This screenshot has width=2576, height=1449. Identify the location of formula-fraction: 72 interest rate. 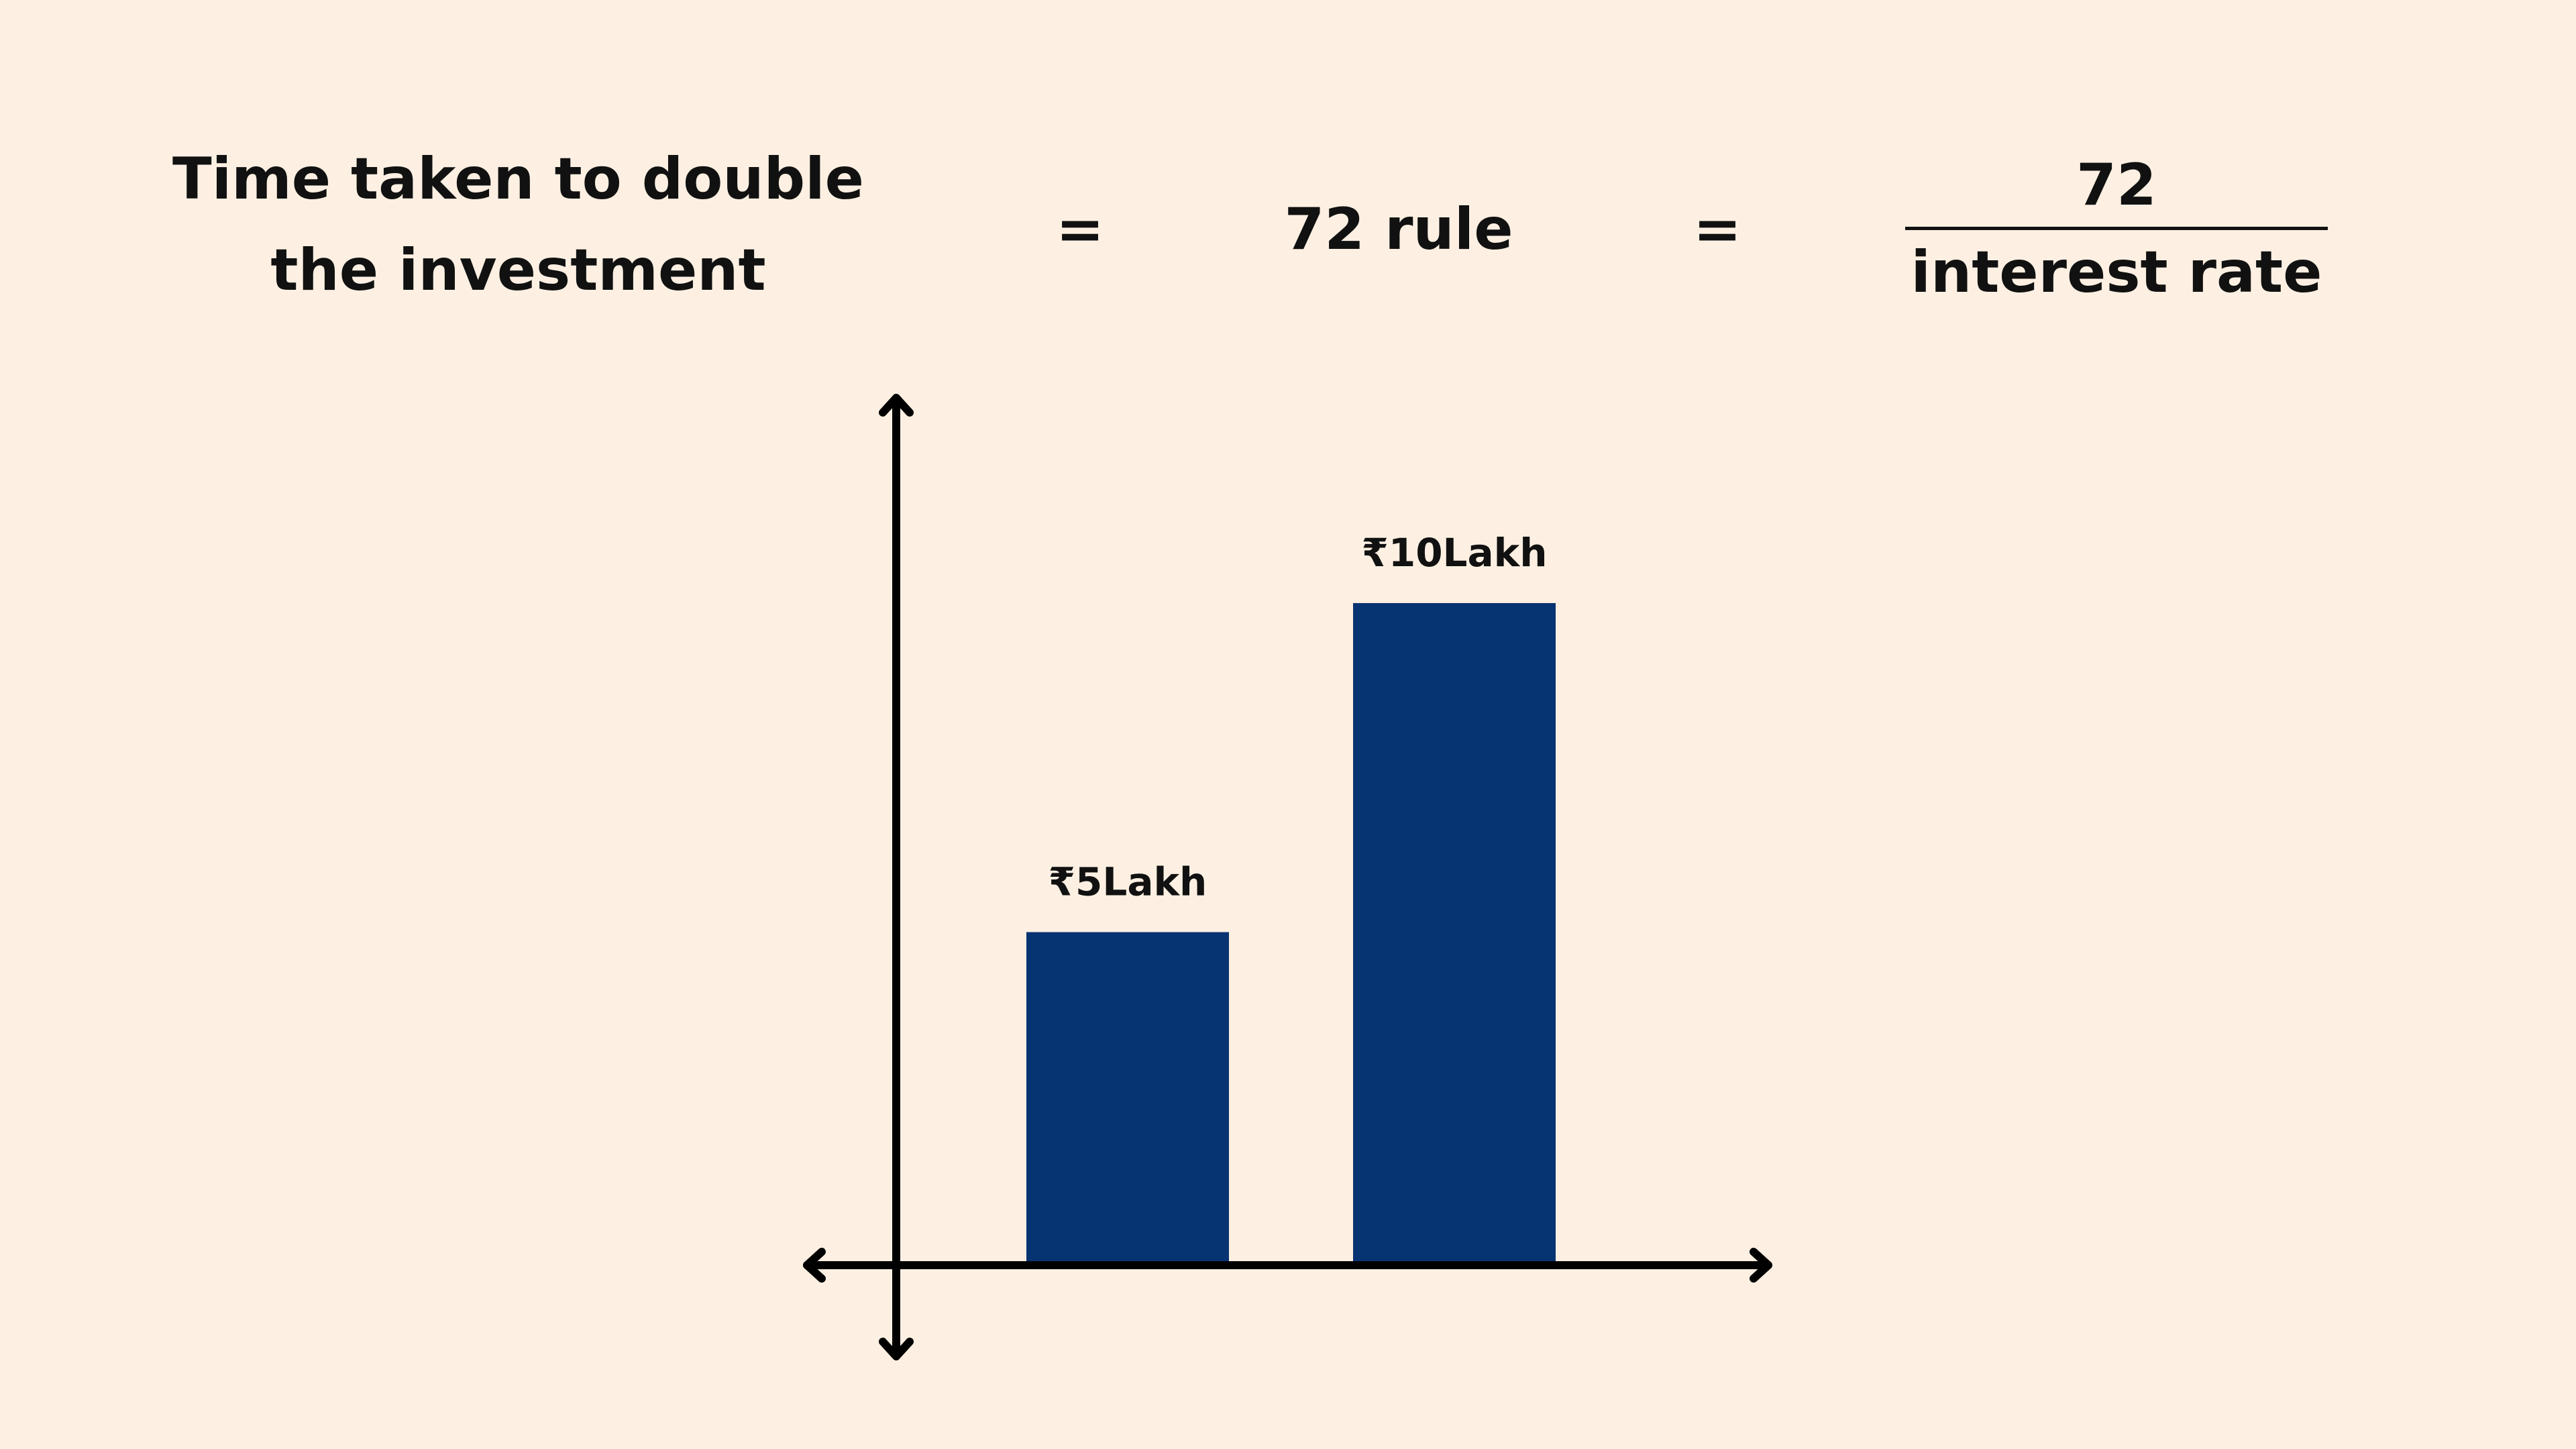
(2116, 229).